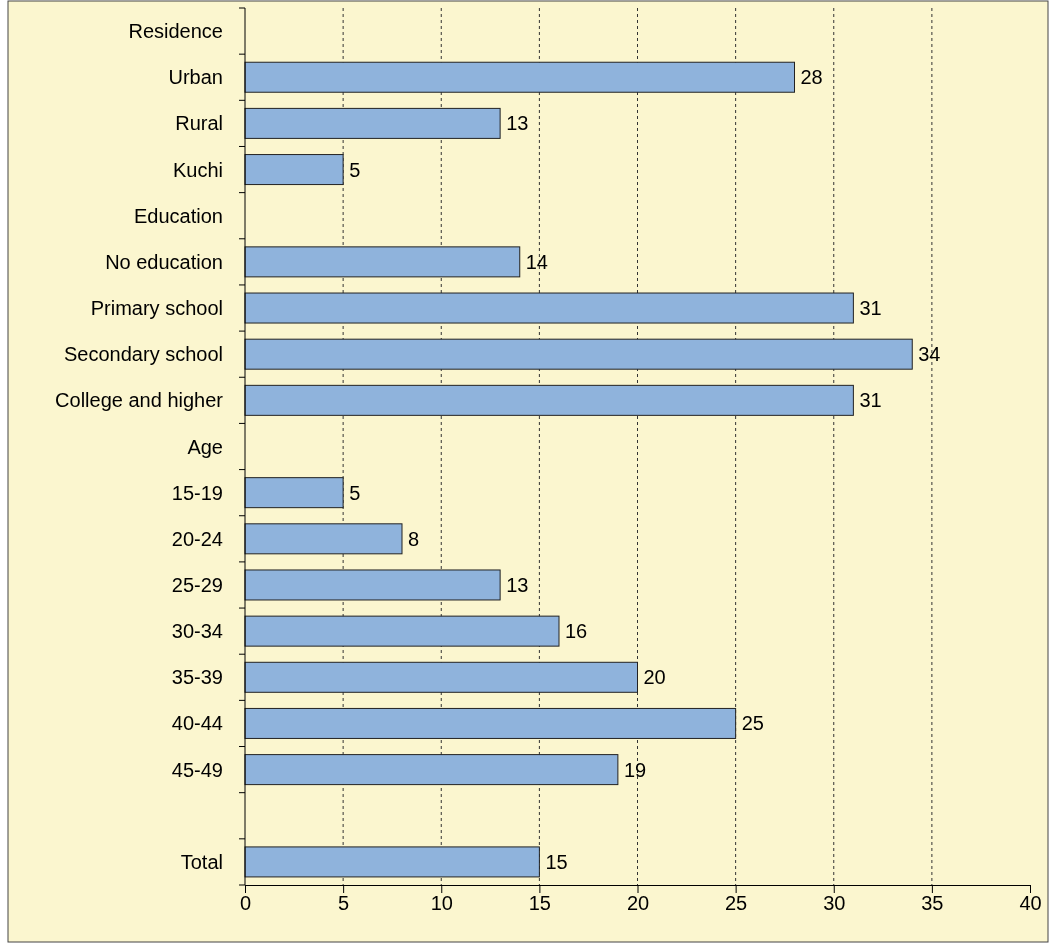 Image resolution: width=1052 pixels, height=943 pixels. What do you see at coordinates (752, 723) in the screenshot?
I see `data-label: 25` at bounding box center [752, 723].